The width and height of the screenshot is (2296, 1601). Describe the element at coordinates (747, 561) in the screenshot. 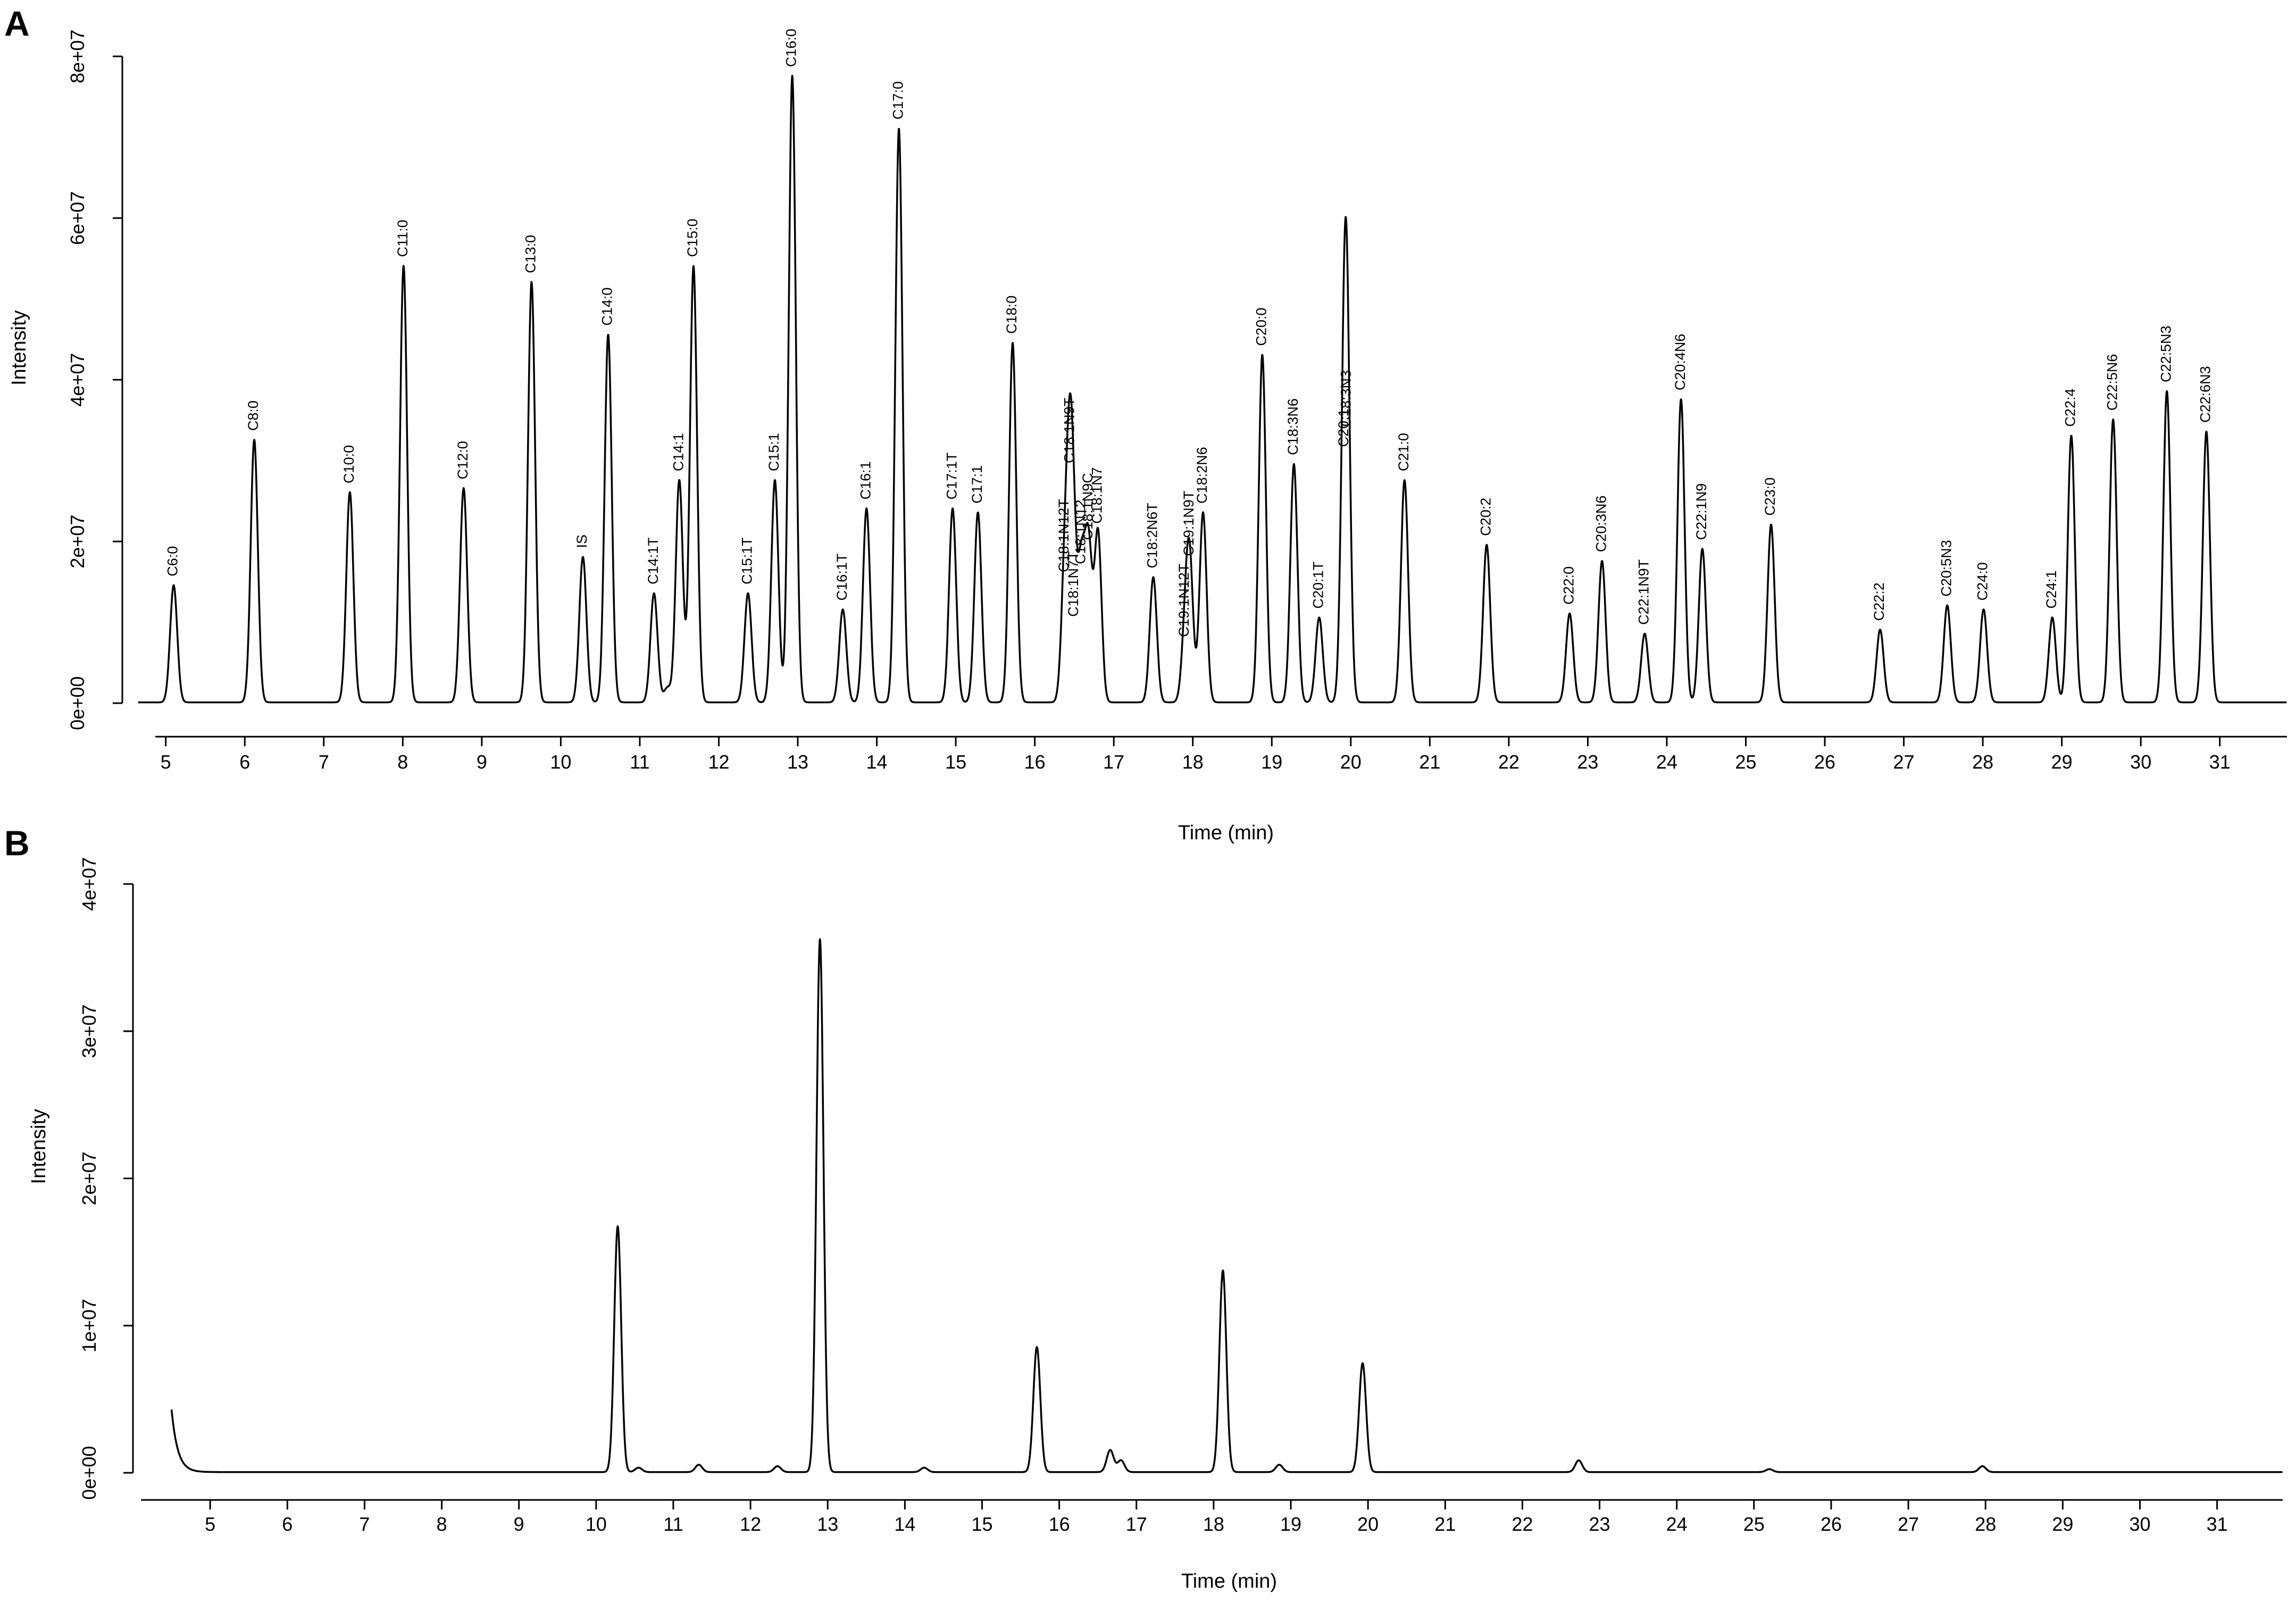

I see `peak-label: C15:1T` at that location.